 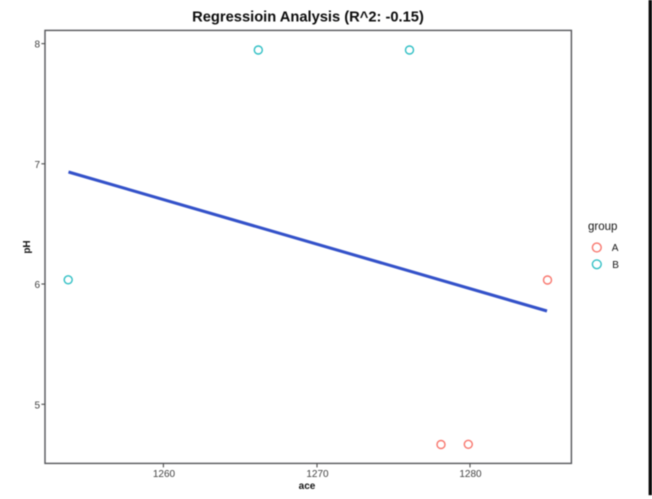 What do you see at coordinates (37, 285) in the screenshot?
I see `svg-text: 6` at bounding box center [37, 285].